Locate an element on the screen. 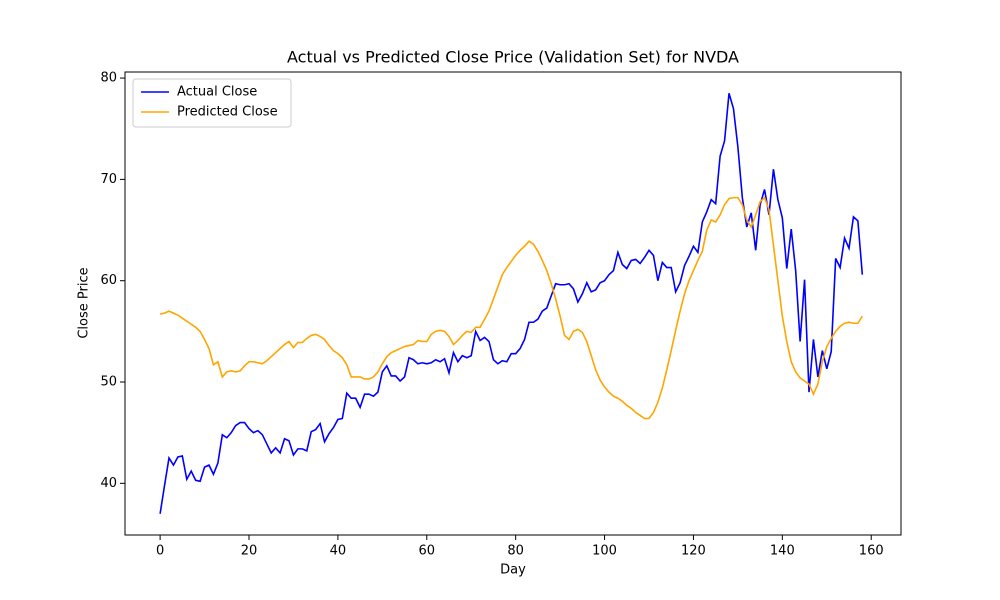 The width and height of the screenshot is (1000, 600). x-tick-label: 80 is located at coordinates (515, 551).